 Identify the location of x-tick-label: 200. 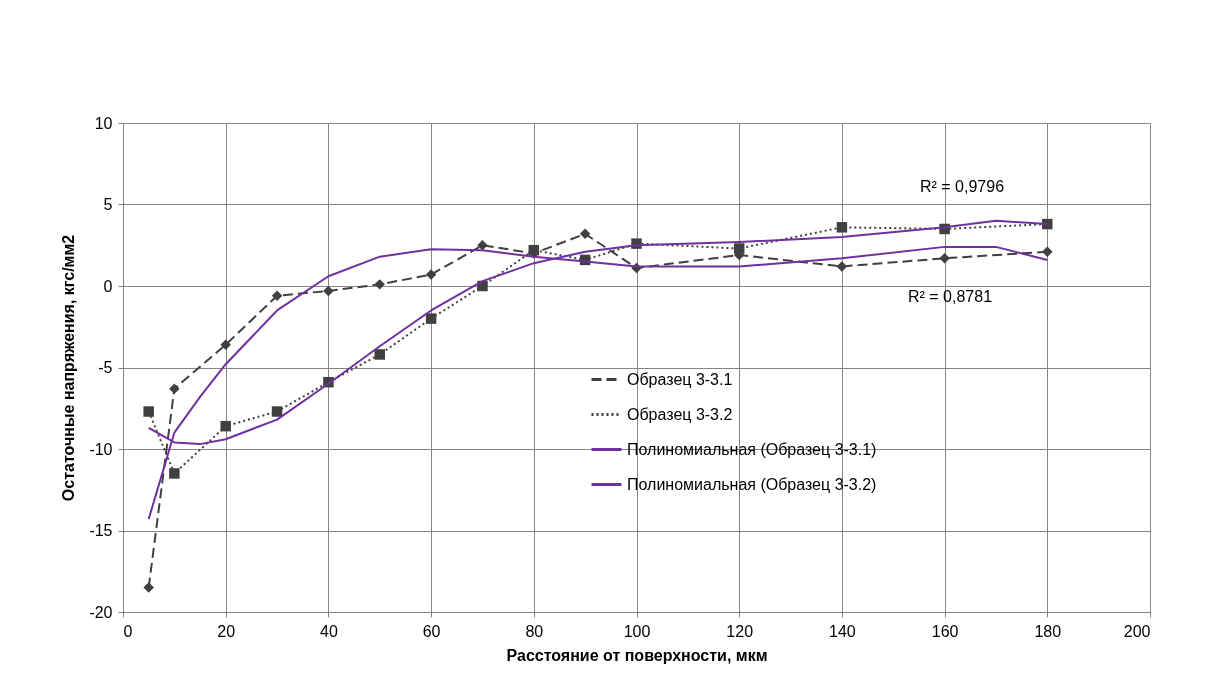
(1137, 631).